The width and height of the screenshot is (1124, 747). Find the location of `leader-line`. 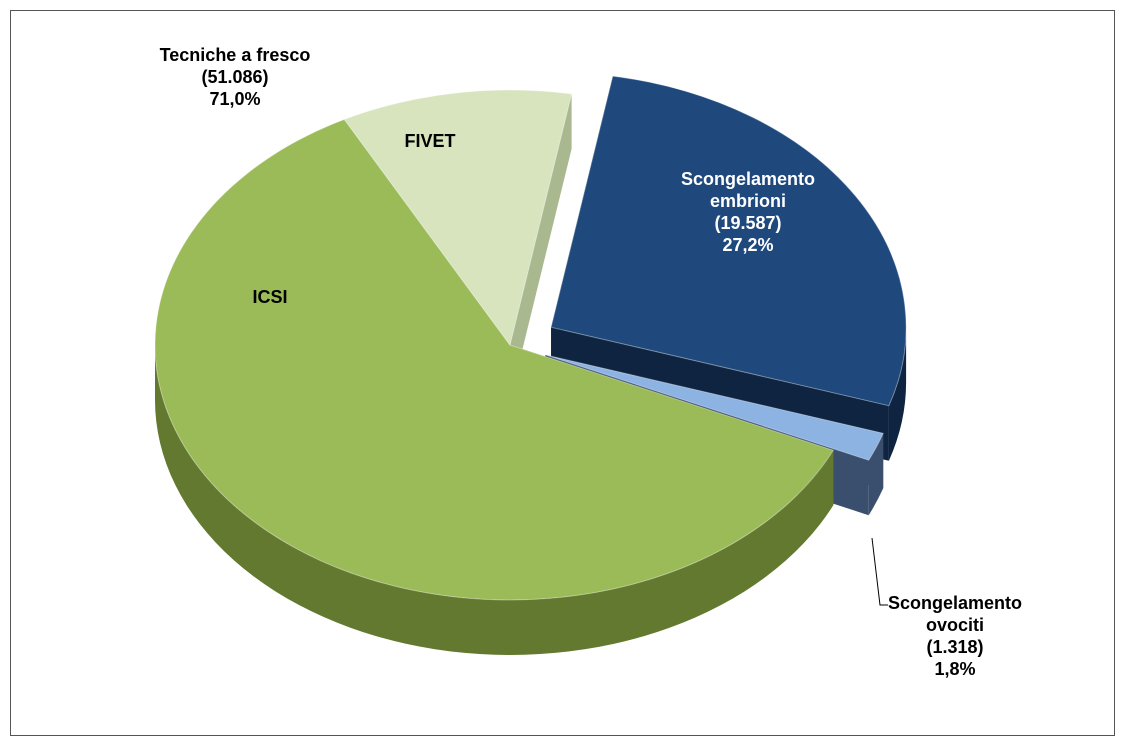

leader-line is located at coordinates (879, 571).